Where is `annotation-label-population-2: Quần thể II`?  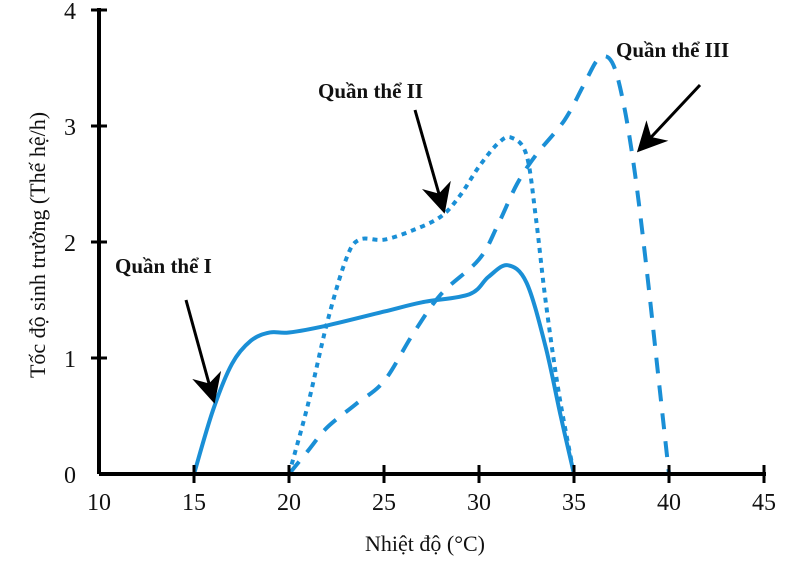
annotation-label-population-2: Quần thể II is located at coordinates (370, 91).